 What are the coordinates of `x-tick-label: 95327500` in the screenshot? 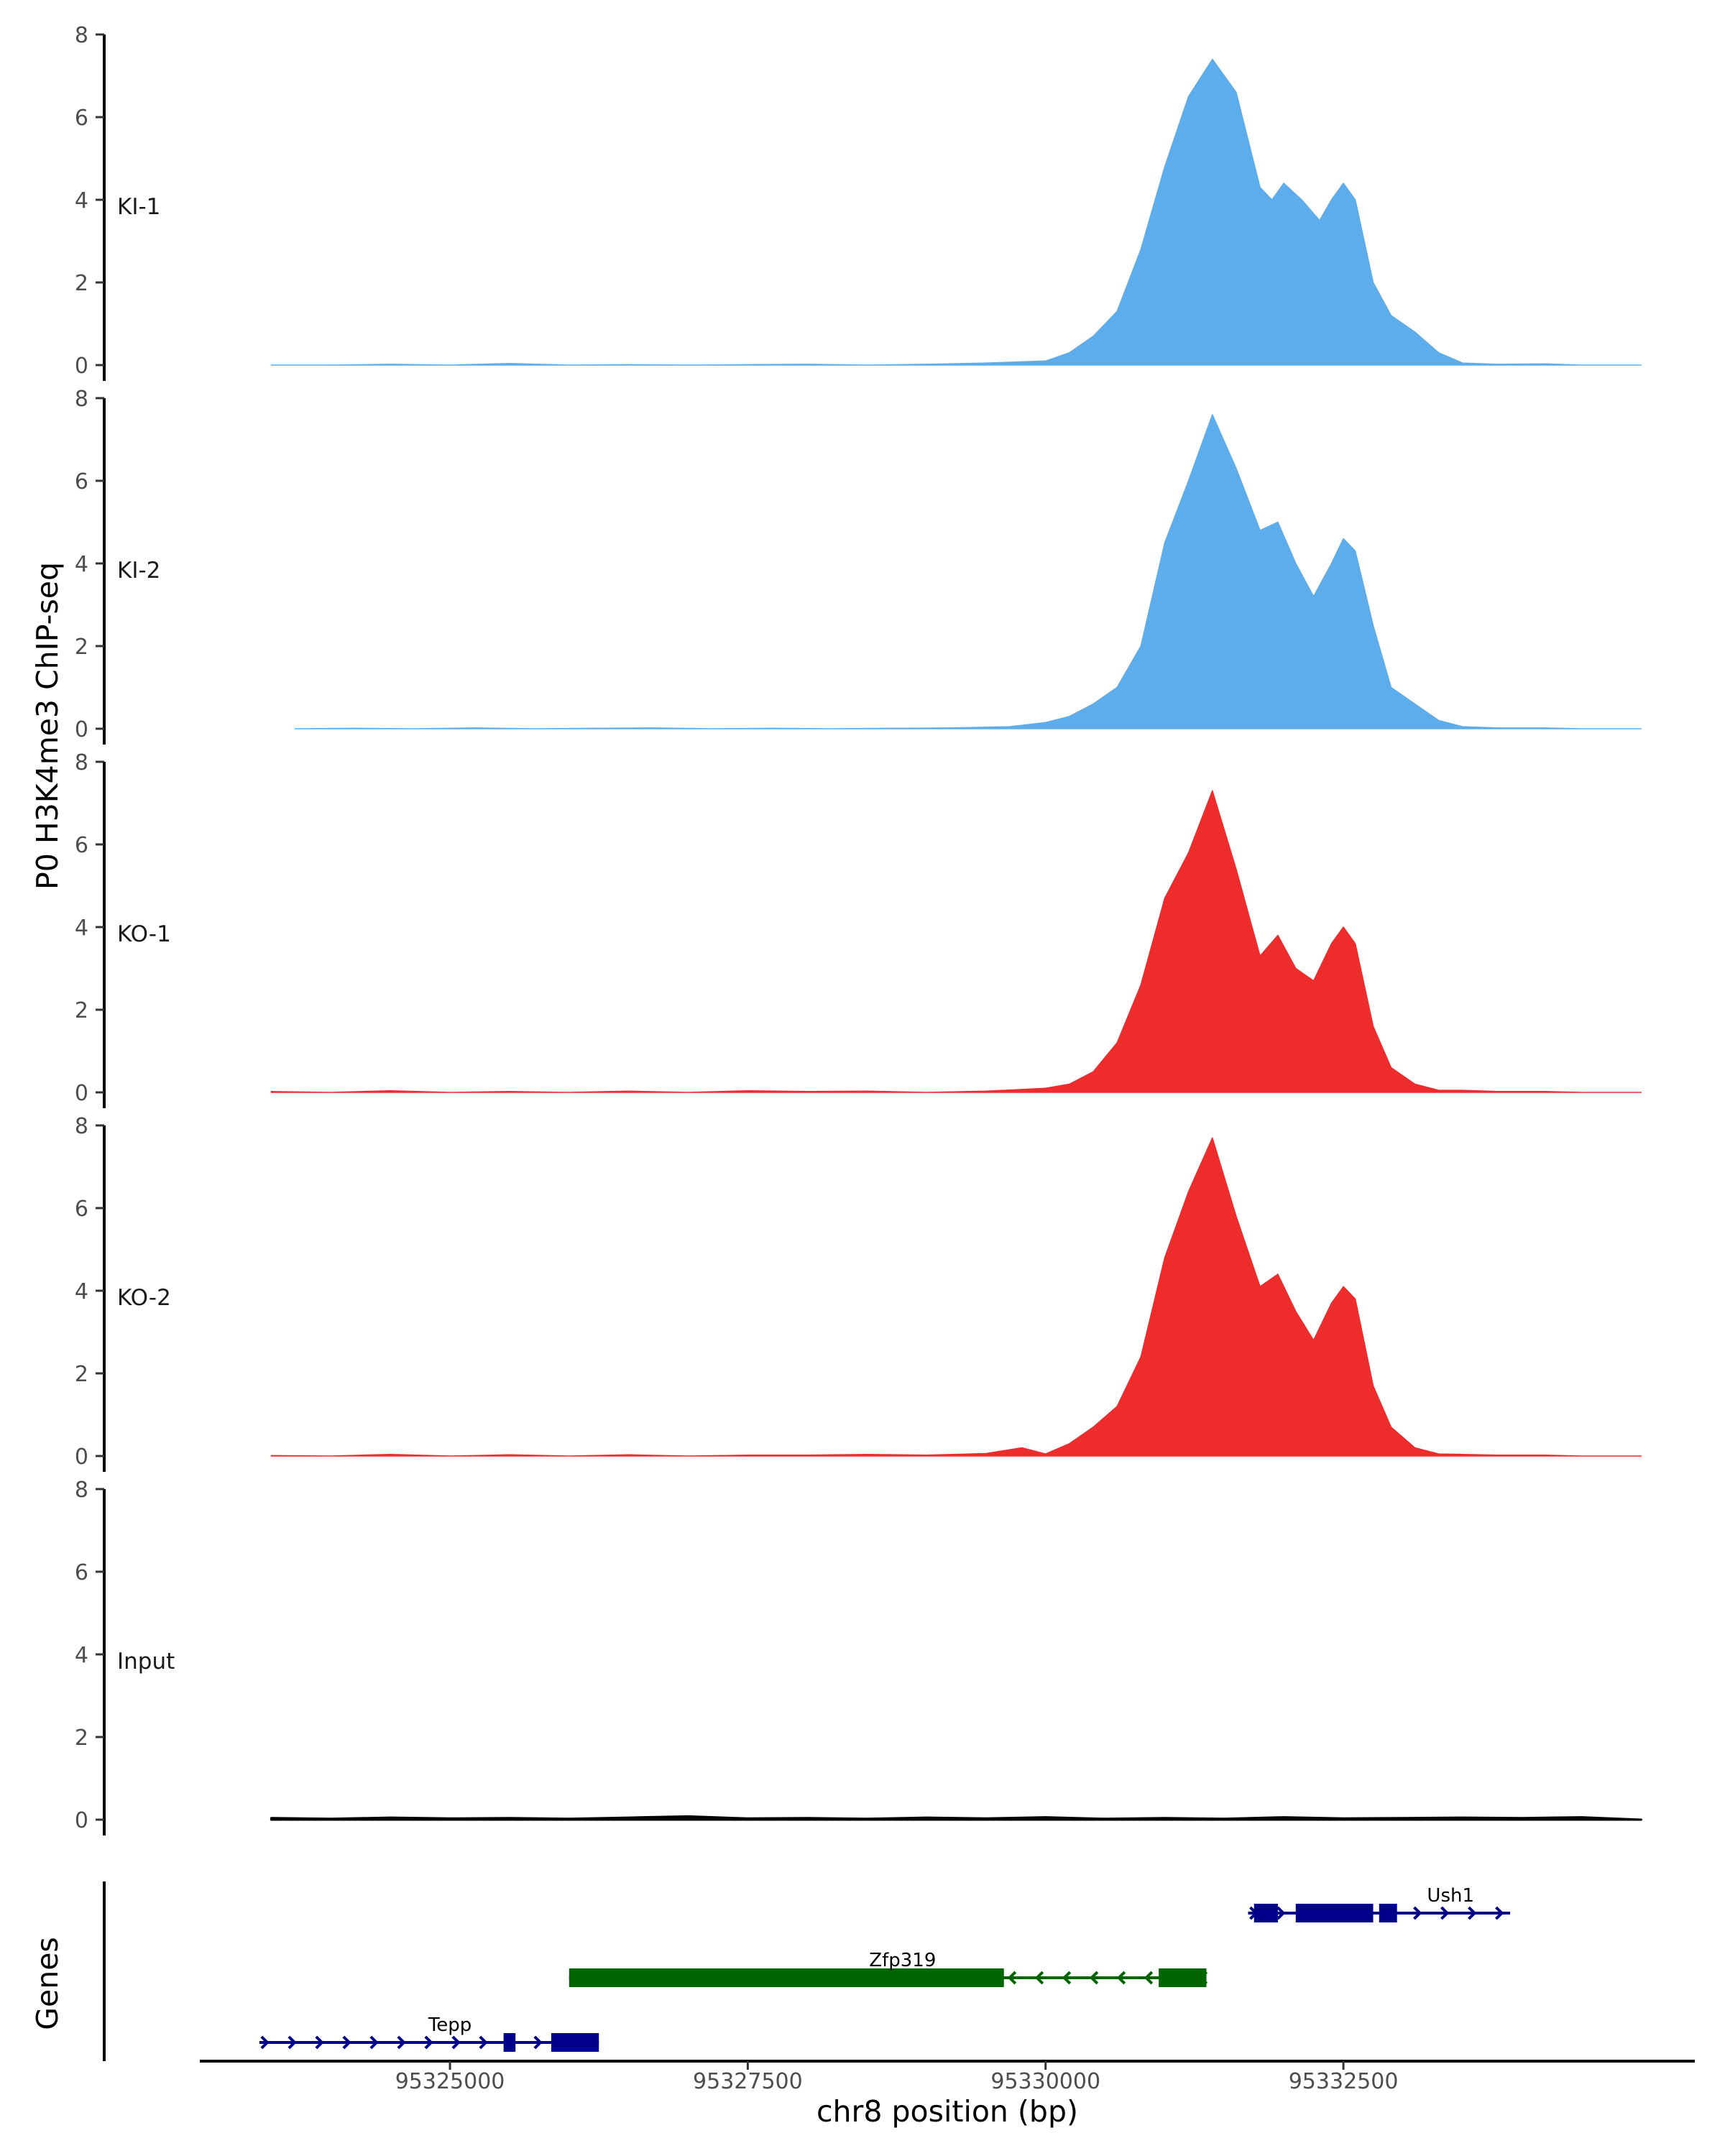 It's located at (748, 2082).